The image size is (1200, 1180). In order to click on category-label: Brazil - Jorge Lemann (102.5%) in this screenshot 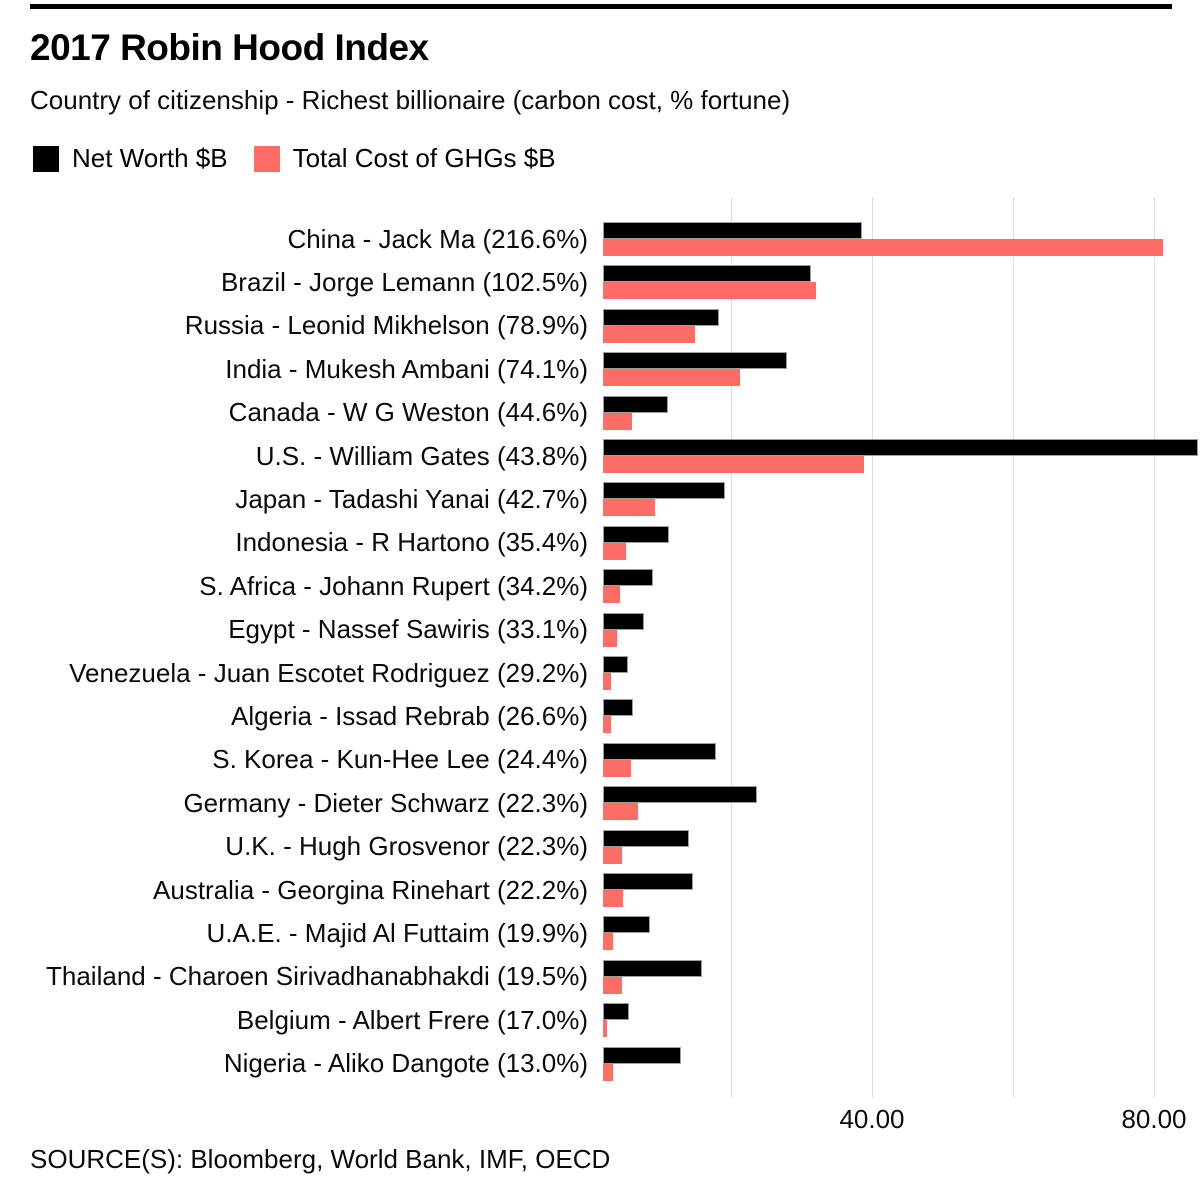, I will do `click(404, 281)`.